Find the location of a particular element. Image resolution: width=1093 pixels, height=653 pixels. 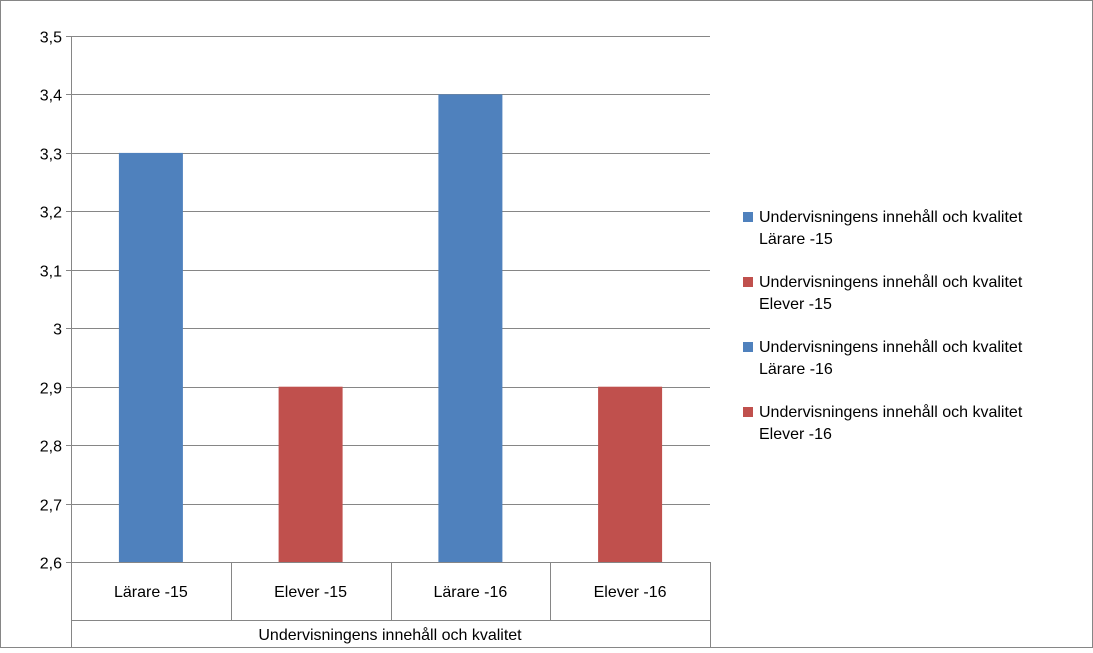

y-tick-label: 3,3 is located at coordinates (51, 155).